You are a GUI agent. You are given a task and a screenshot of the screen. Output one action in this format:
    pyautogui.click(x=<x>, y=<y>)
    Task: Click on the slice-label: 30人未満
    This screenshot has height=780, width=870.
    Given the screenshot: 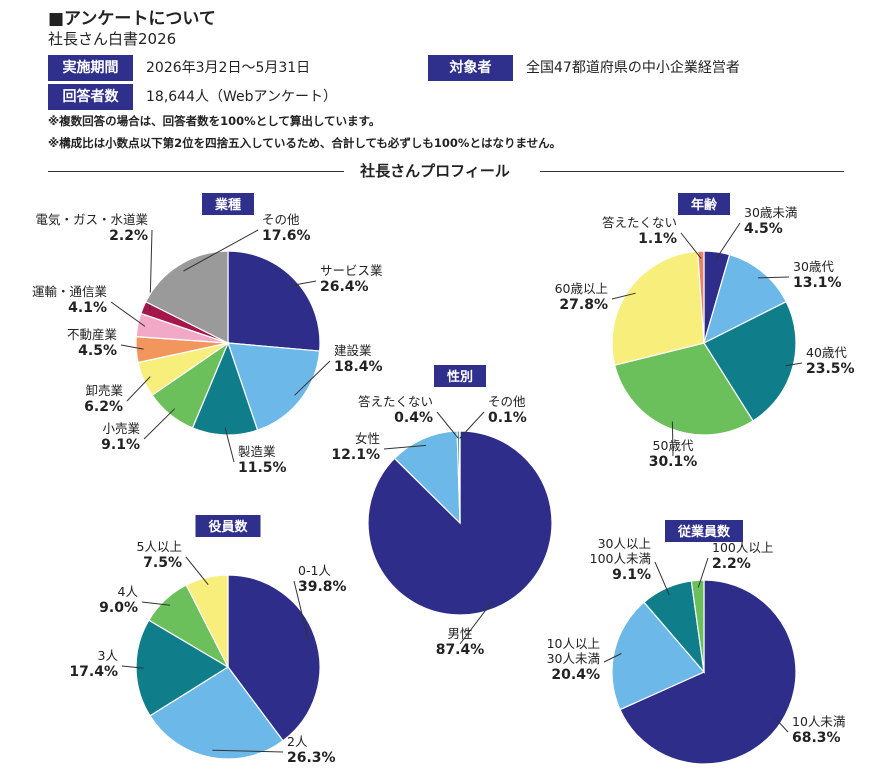 What is the action you would take?
    pyautogui.click(x=573, y=658)
    